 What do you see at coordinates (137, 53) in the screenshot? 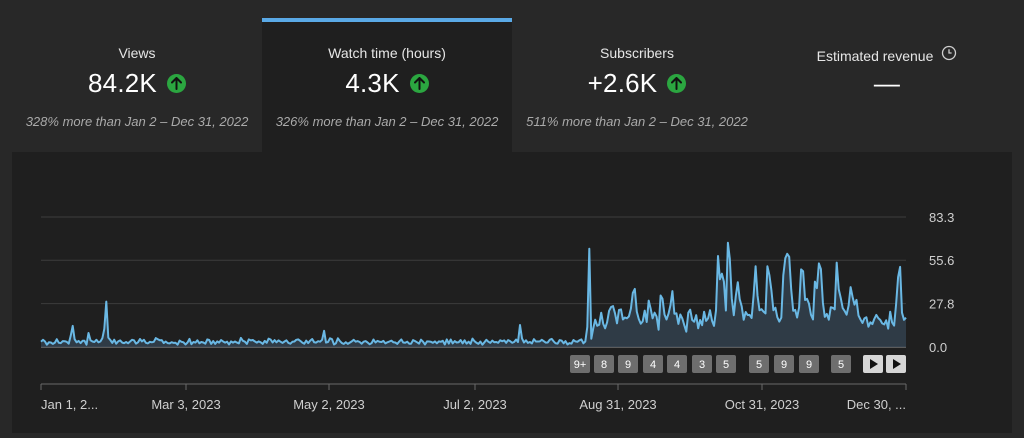
I see `tab-title: Views` at bounding box center [137, 53].